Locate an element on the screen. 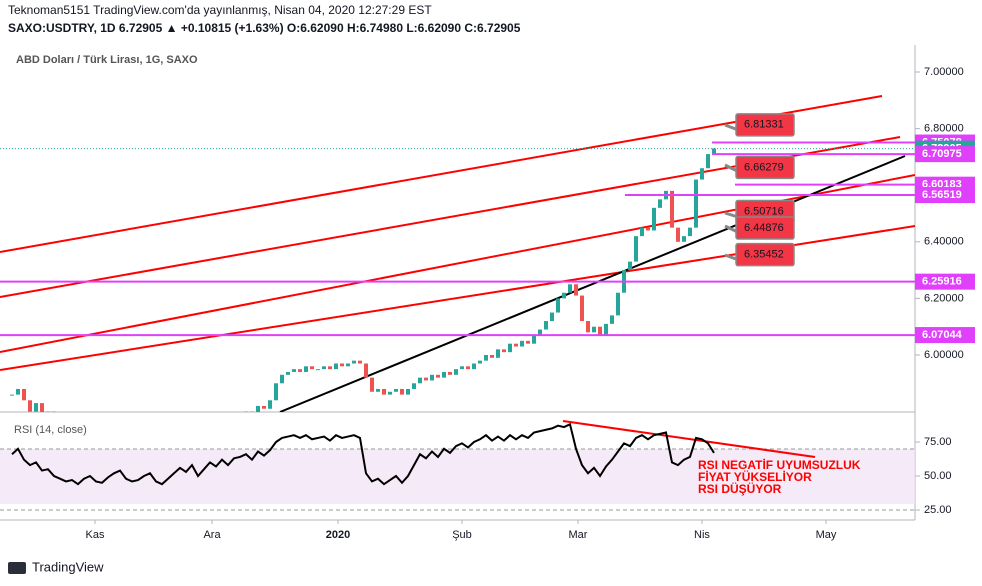 The height and width of the screenshot is (586, 982). rsi-legend: RSI (14, close) is located at coordinates (50, 430).